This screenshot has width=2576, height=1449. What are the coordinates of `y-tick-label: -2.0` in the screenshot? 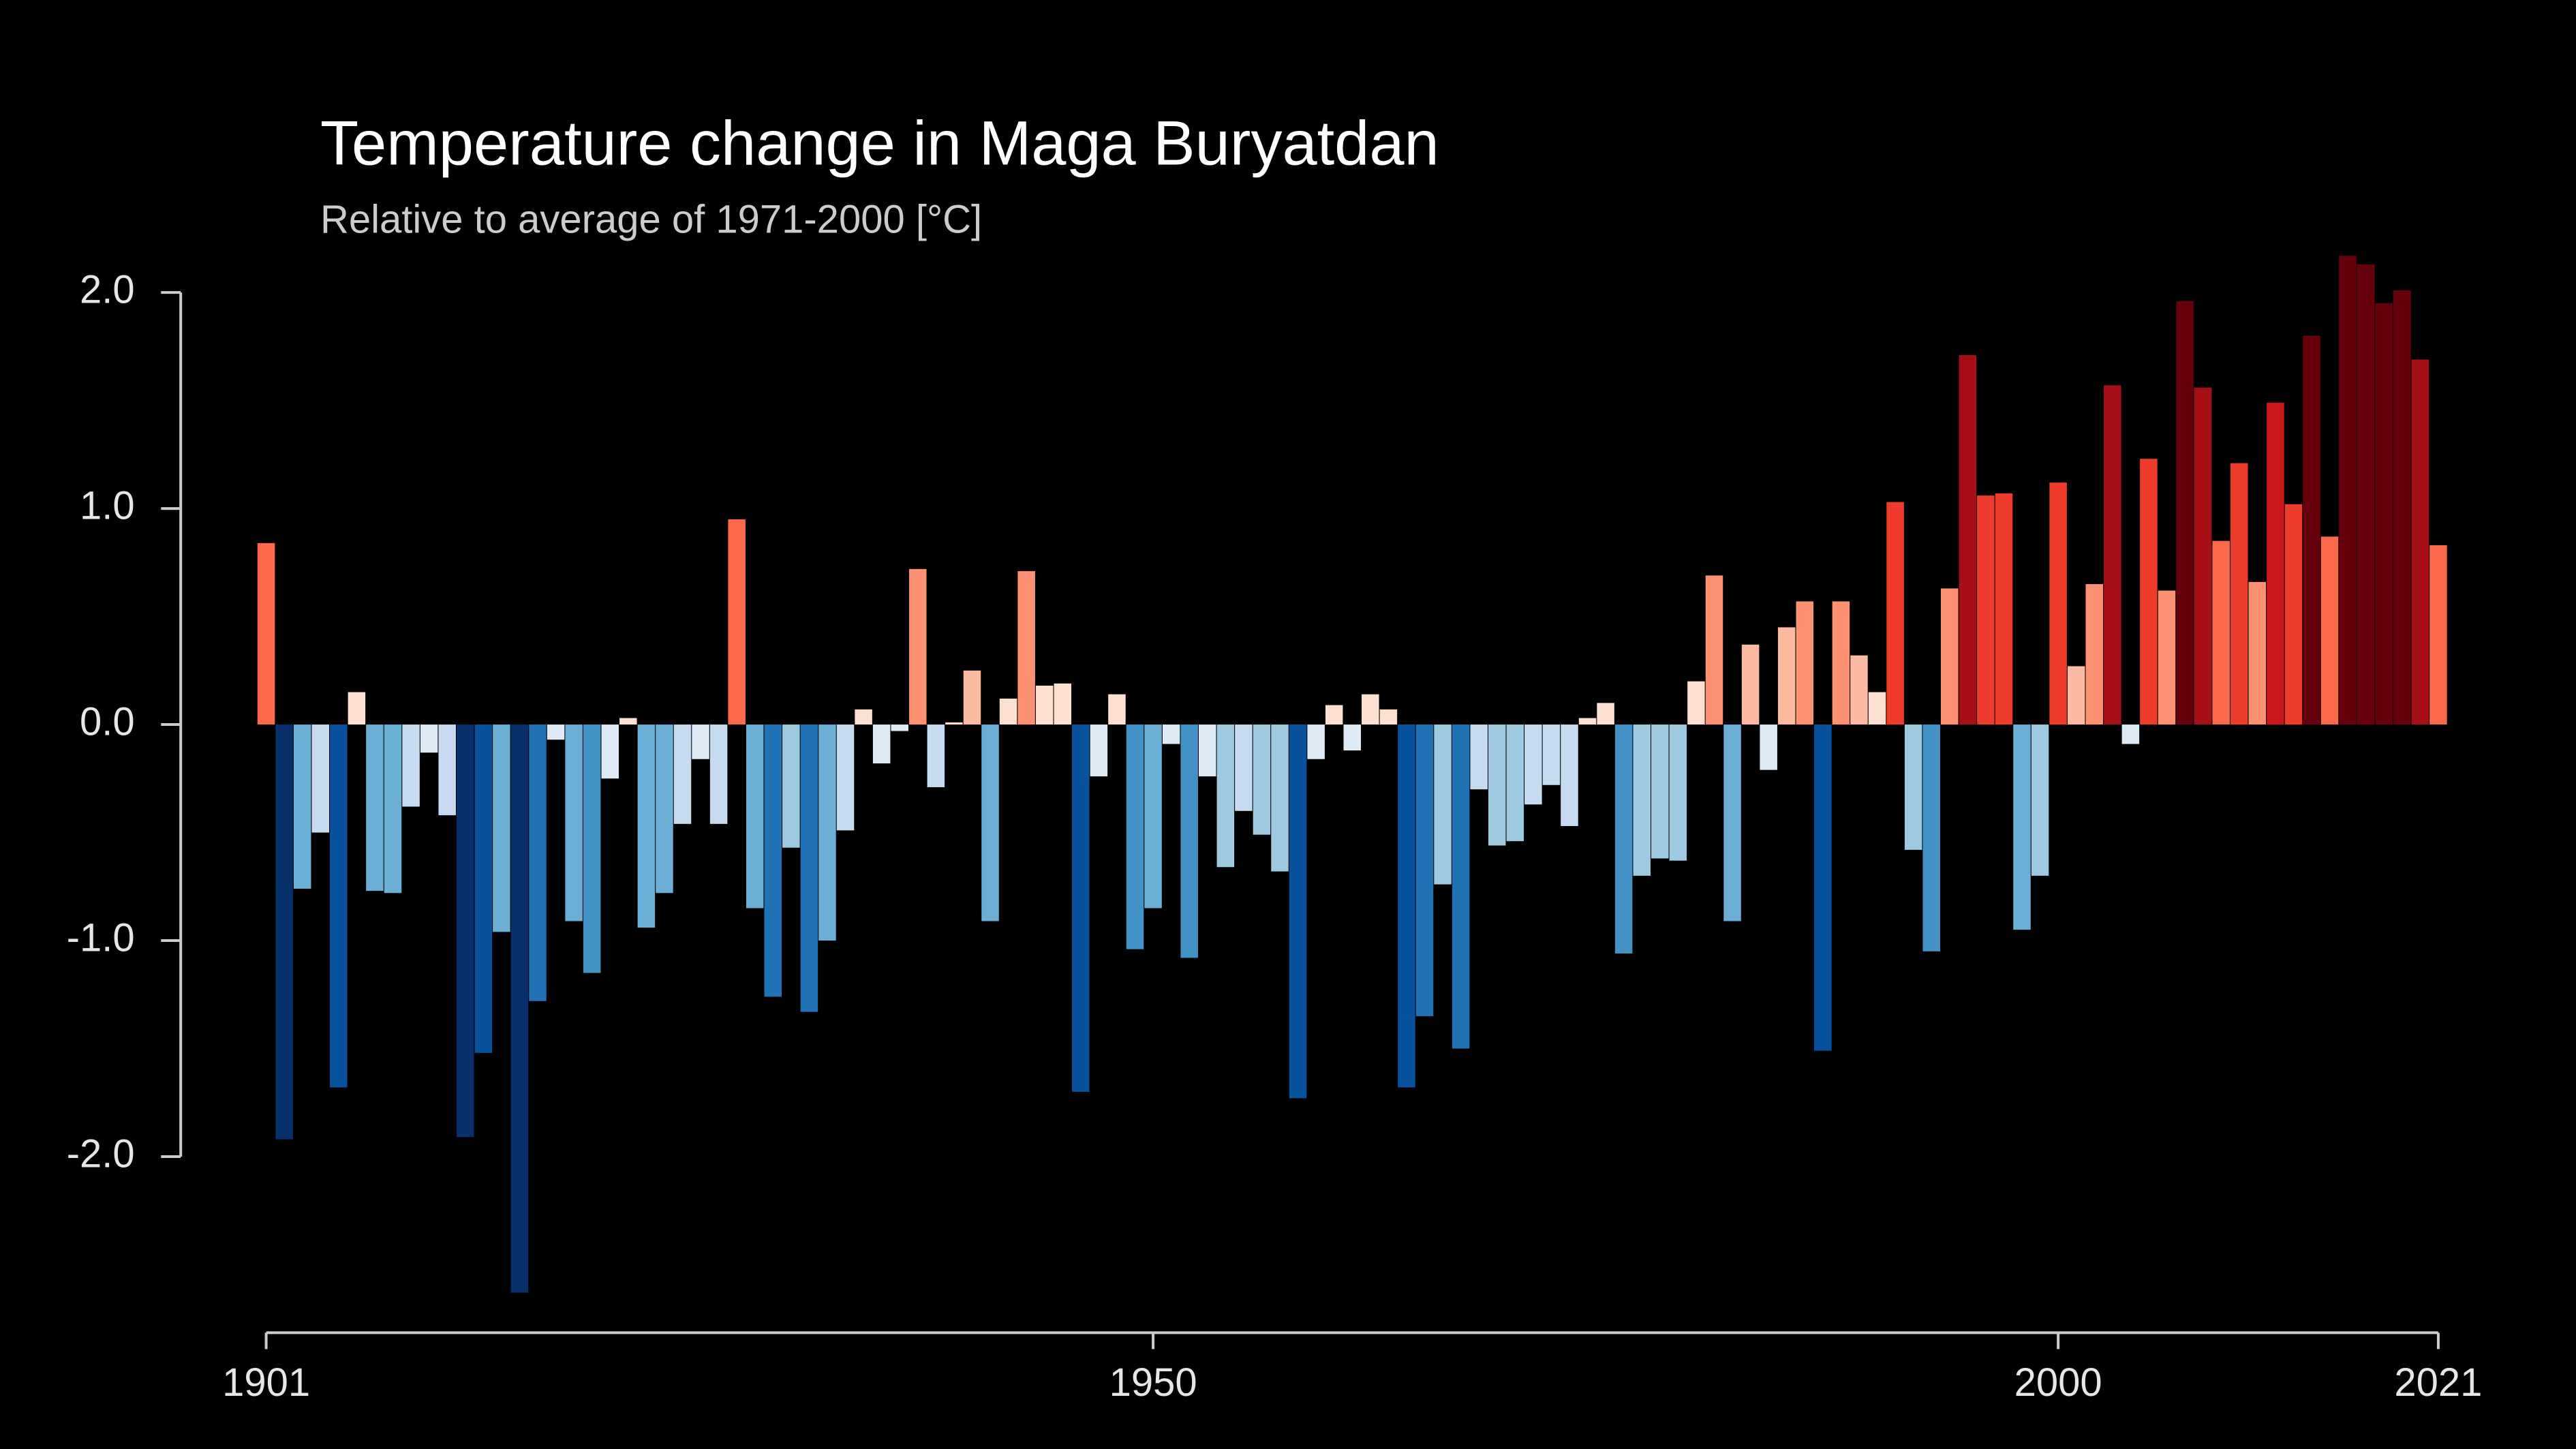 It's located at (101, 1153).